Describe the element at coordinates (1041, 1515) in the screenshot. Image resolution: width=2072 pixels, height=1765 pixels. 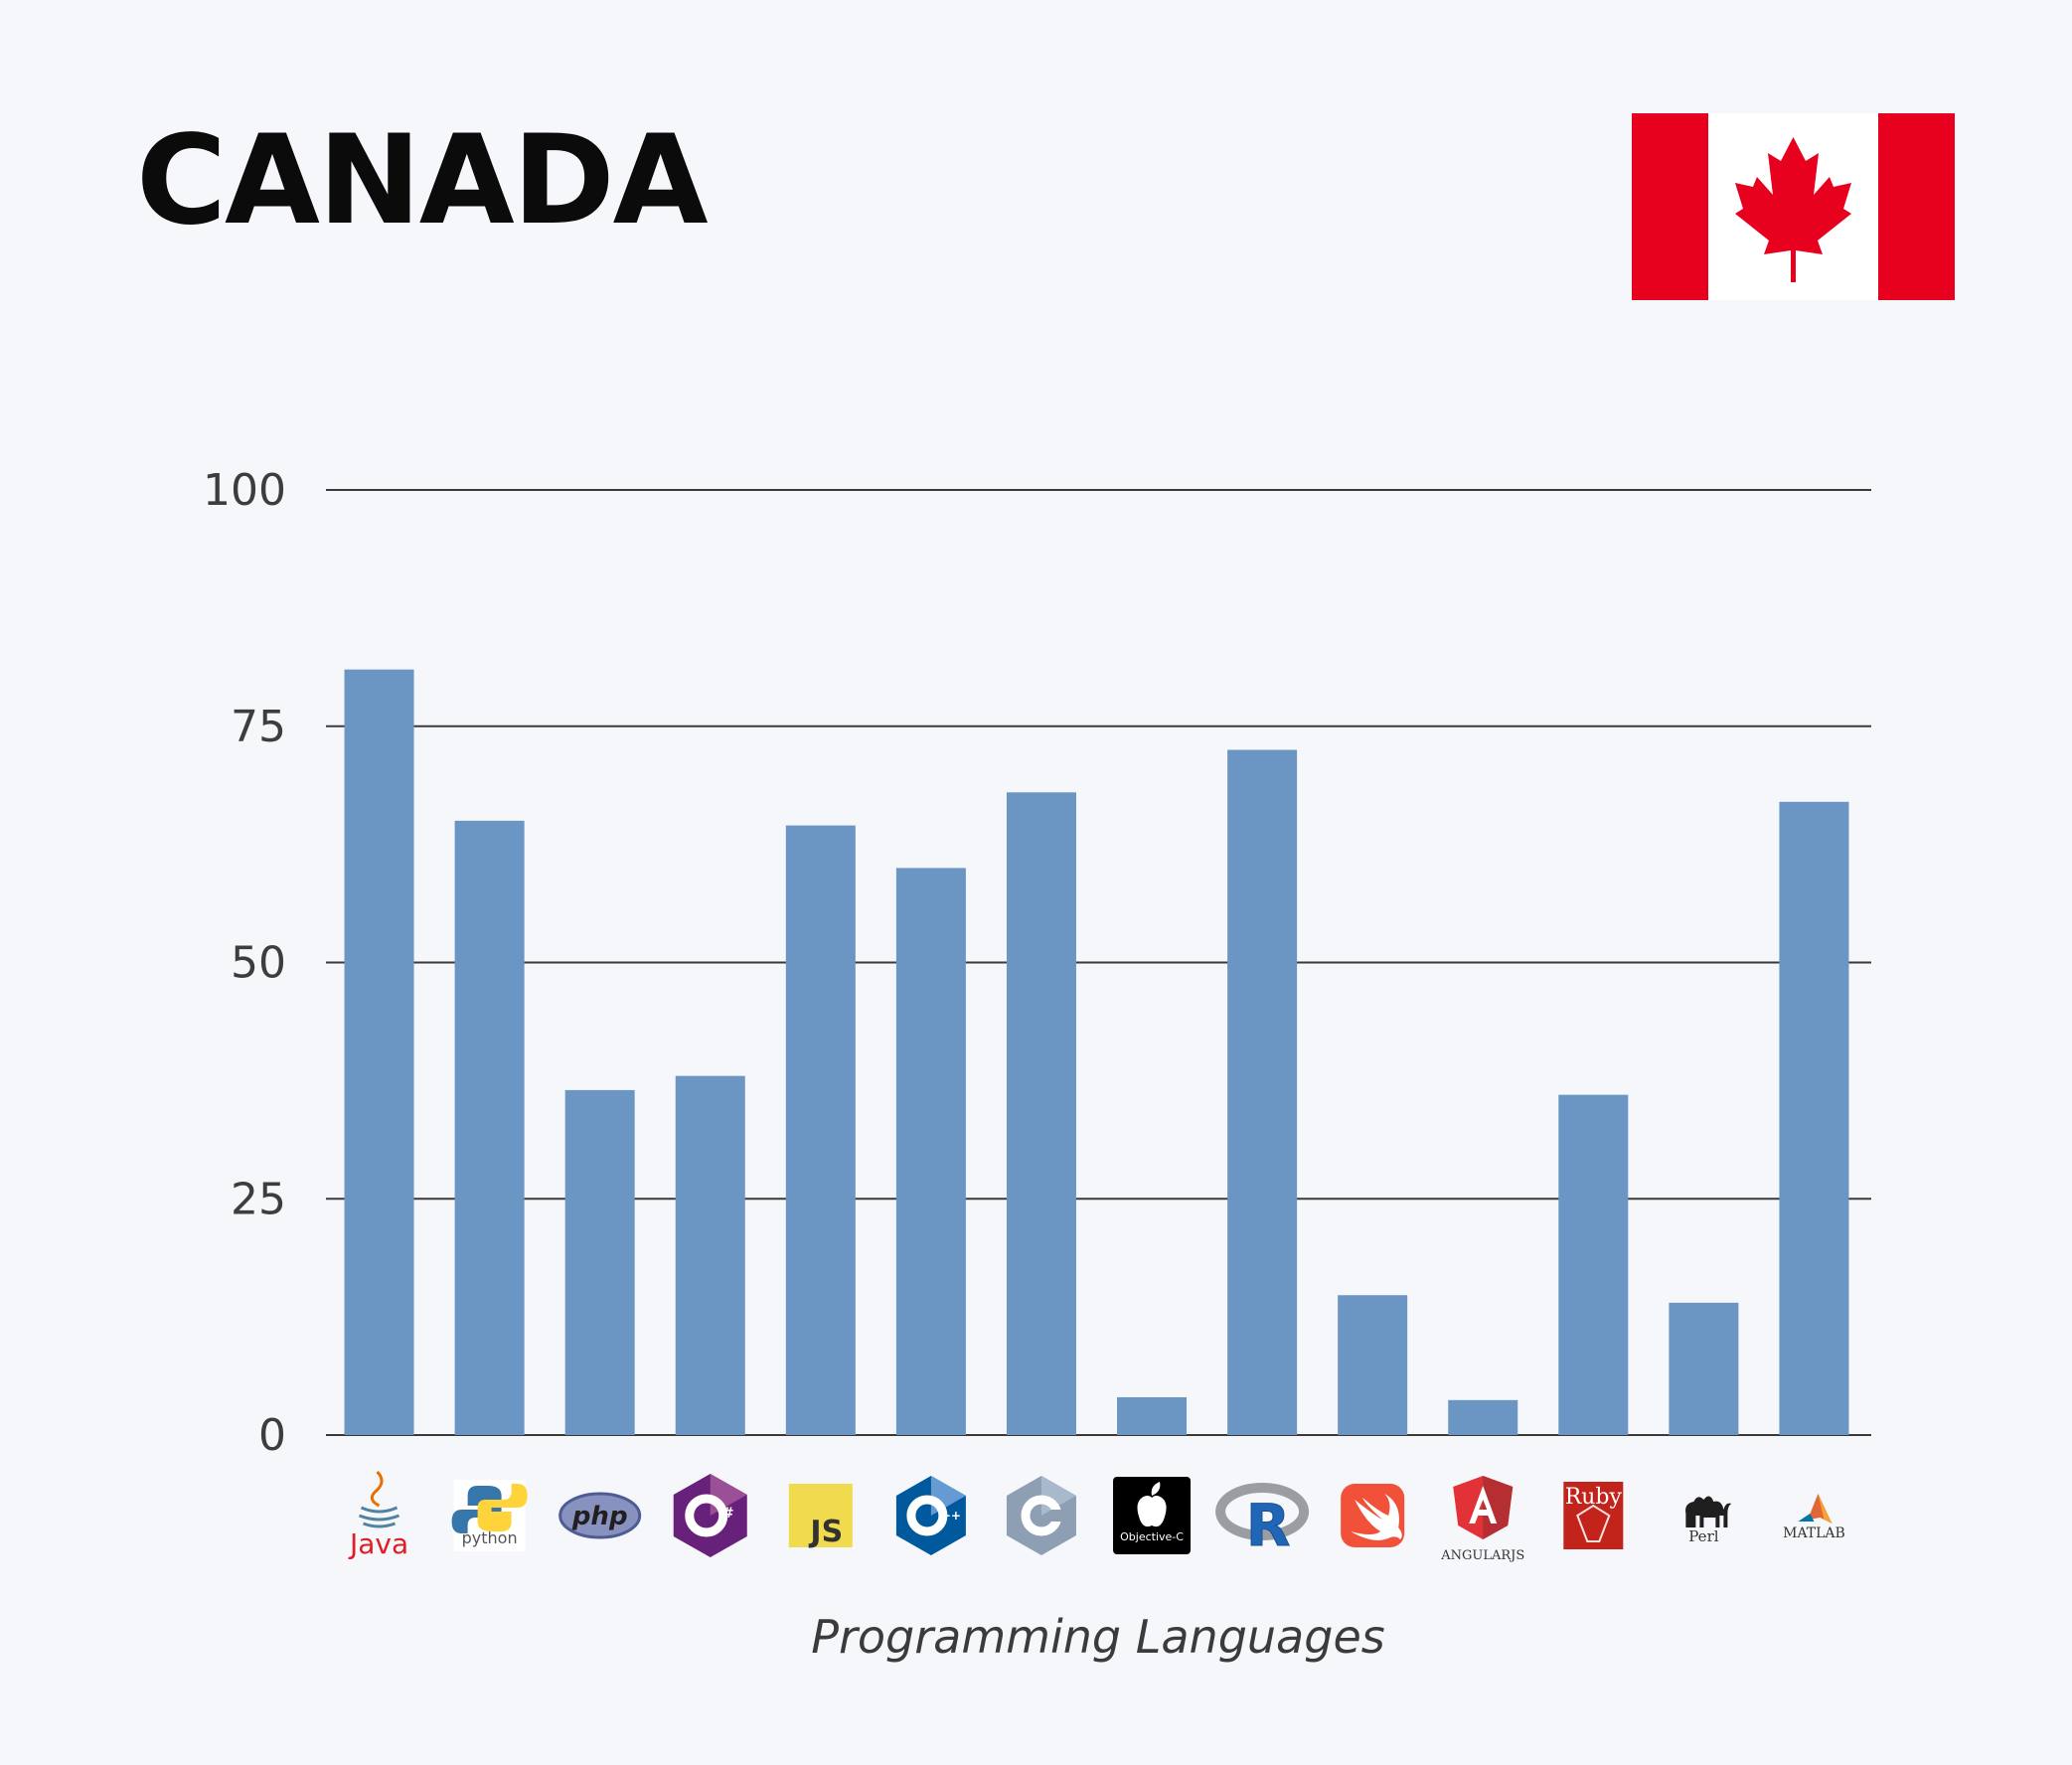
I see `c-icon` at that location.